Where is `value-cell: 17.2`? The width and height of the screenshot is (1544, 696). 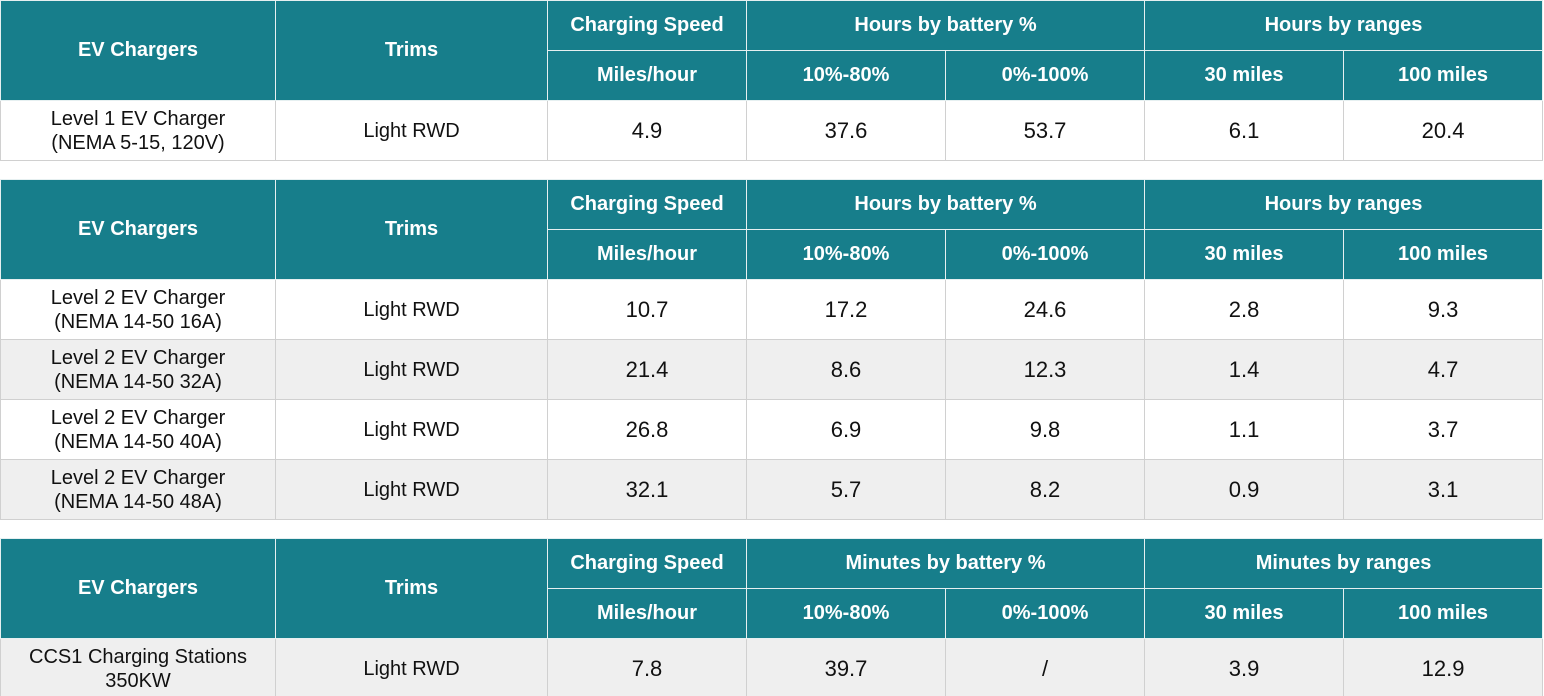 value-cell: 17.2 is located at coordinates (846, 309).